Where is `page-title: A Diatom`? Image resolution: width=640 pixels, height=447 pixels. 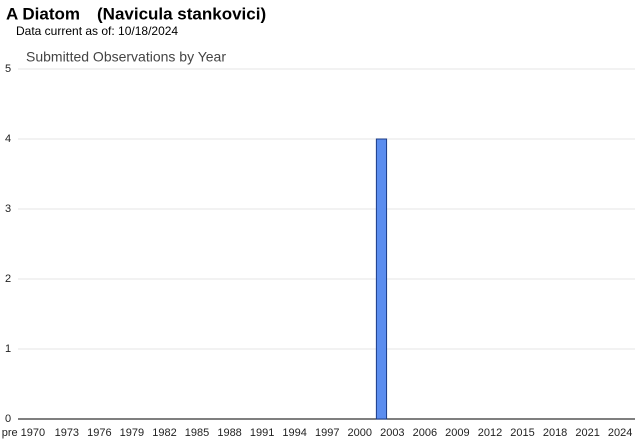
page-title: A Diatom is located at coordinates (43, 13).